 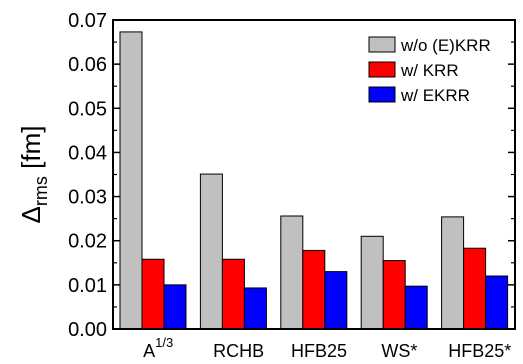 What do you see at coordinates (445, 45) in the screenshot?
I see `legend-label: w/o (E)KRR` at bounding box center [445, 45].